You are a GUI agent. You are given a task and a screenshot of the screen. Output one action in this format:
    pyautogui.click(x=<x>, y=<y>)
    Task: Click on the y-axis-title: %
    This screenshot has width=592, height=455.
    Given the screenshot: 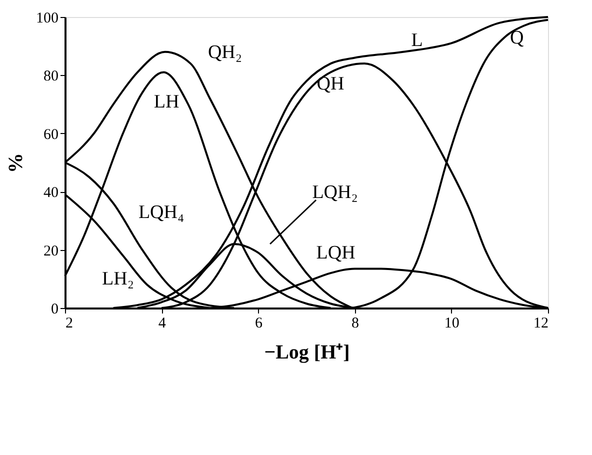 What is the action you would take?
    pyautogui.click(x=16, y=163)
    